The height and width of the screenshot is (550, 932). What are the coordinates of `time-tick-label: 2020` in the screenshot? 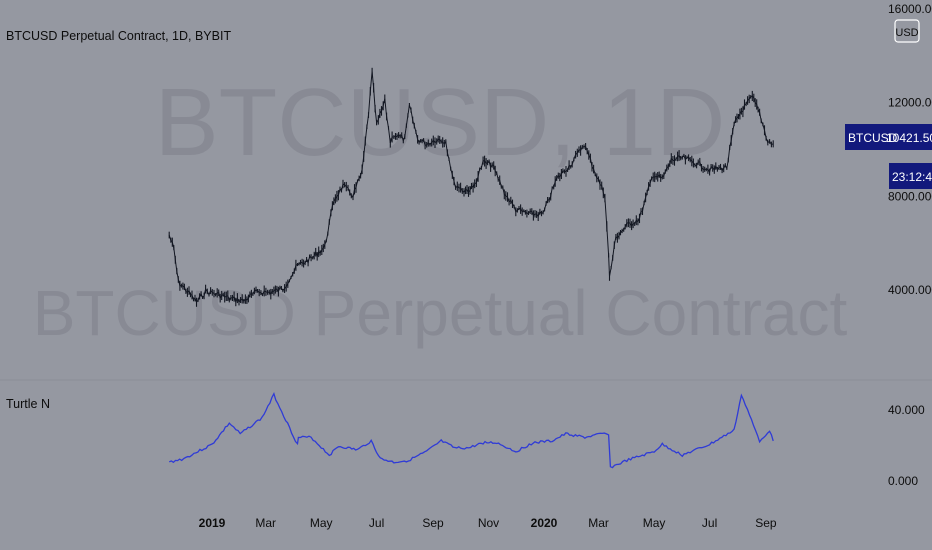 It's located at (544, 523).